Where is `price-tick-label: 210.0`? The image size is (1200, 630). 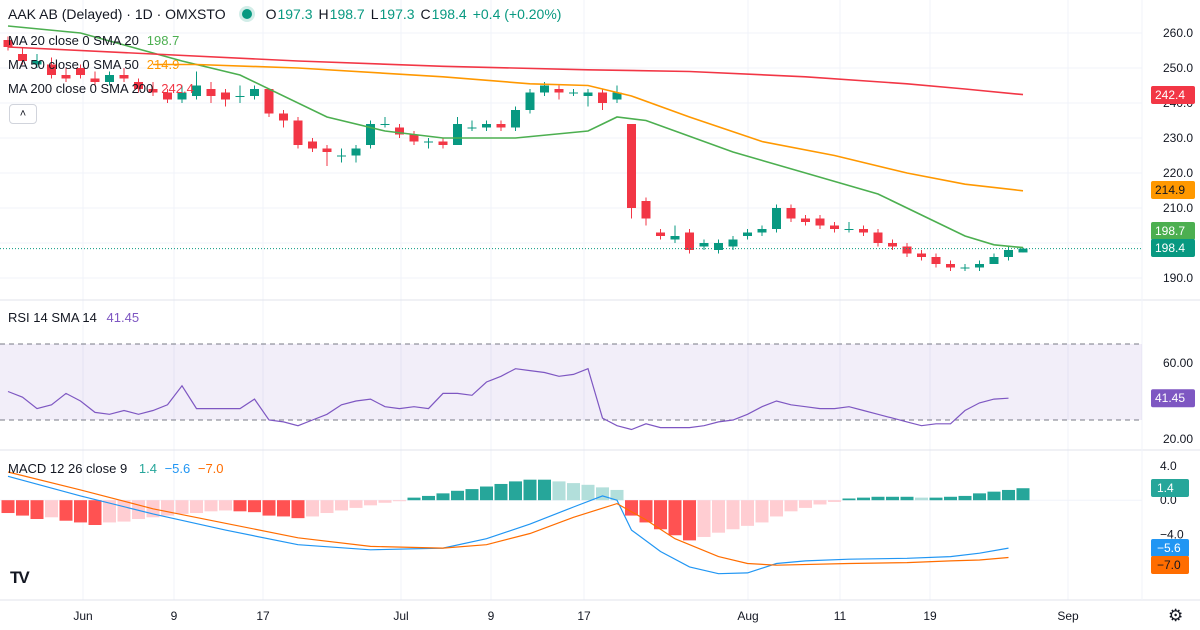
price-tick-label: 210.0 is located at coordinates (1178, 208).